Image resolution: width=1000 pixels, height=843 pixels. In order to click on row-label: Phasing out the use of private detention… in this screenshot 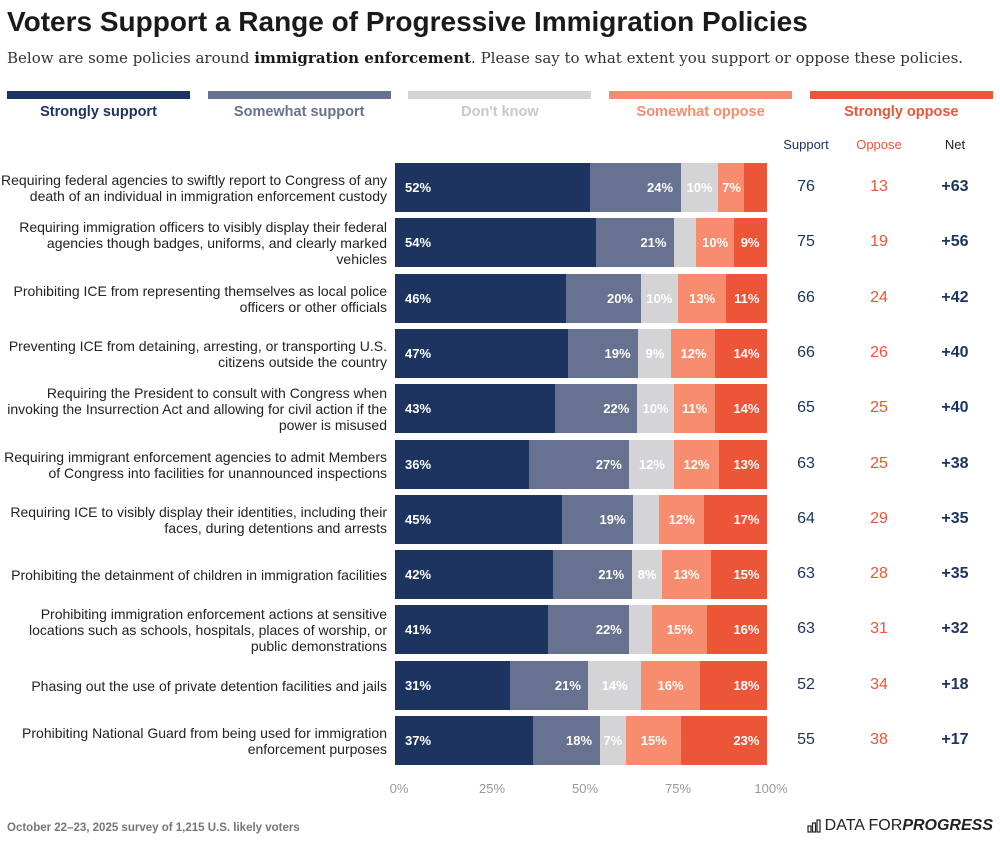, I will do `click(209, 685)`.